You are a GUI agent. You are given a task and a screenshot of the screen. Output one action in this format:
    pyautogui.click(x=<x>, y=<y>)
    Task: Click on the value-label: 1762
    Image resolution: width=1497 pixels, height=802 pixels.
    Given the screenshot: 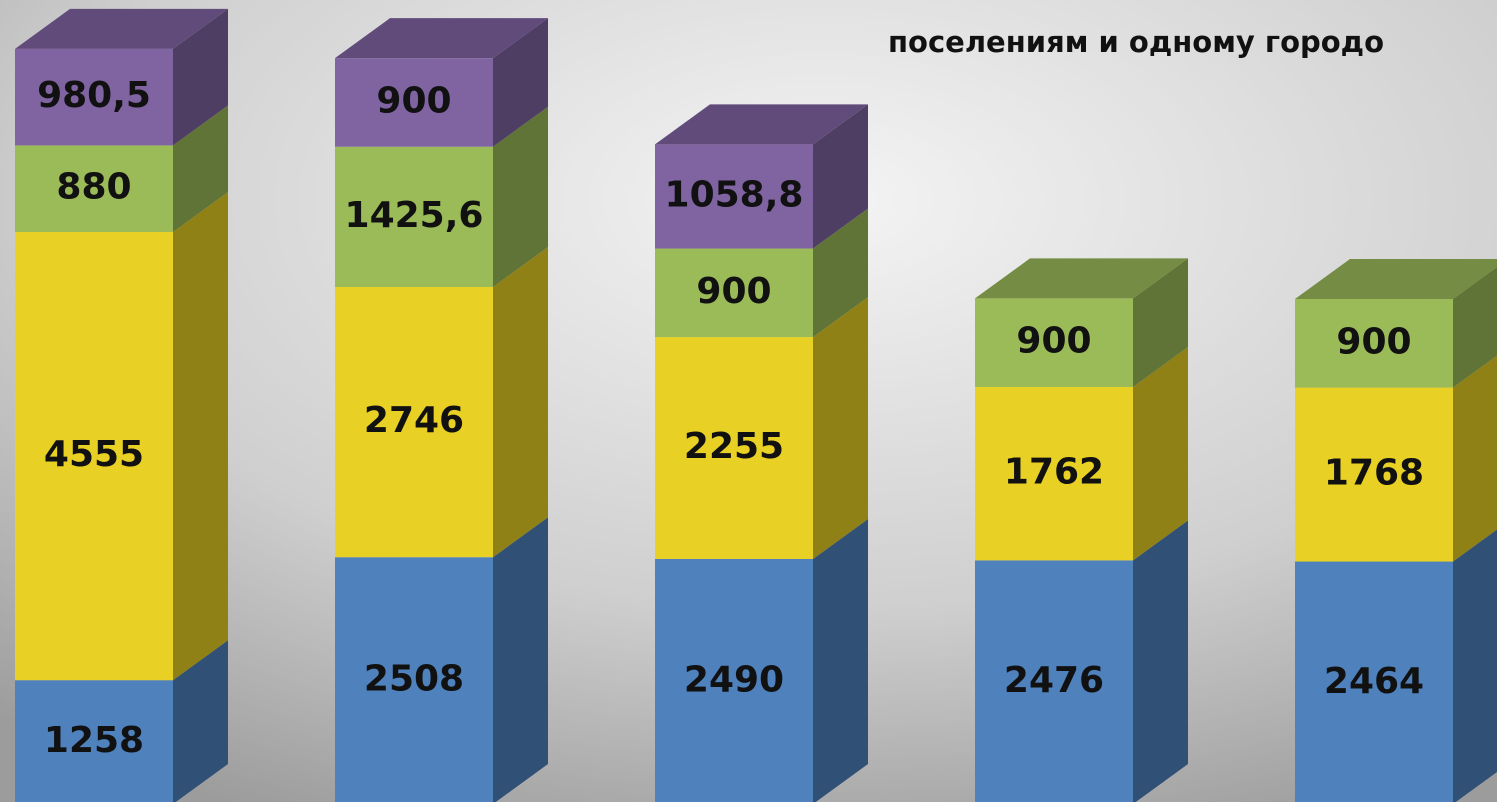 What is the action you would take?
    pyautogui.click(x=1054, y=472)
    